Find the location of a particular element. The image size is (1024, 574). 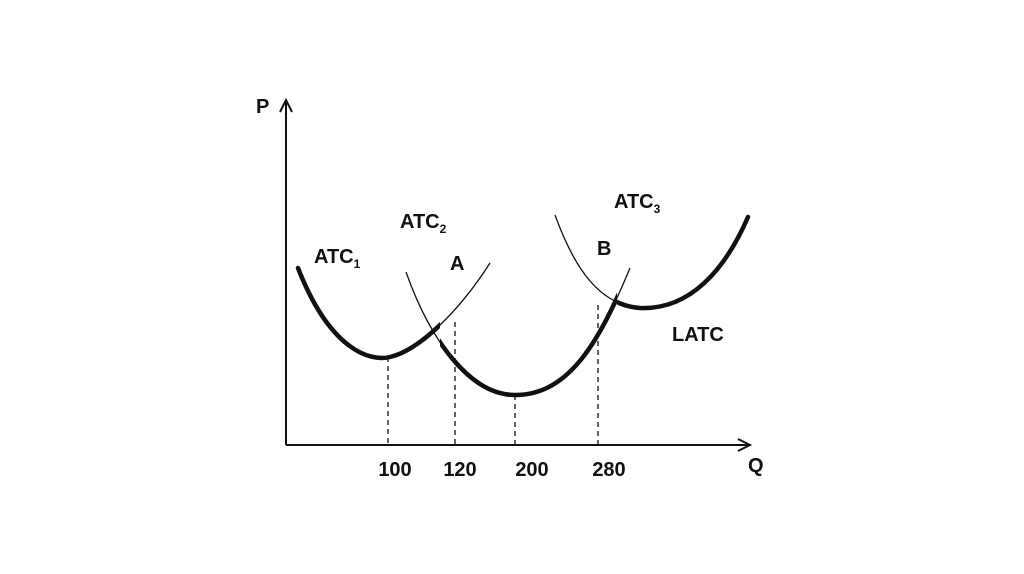

curve-label: LATC is located at coordinates (698, 335).